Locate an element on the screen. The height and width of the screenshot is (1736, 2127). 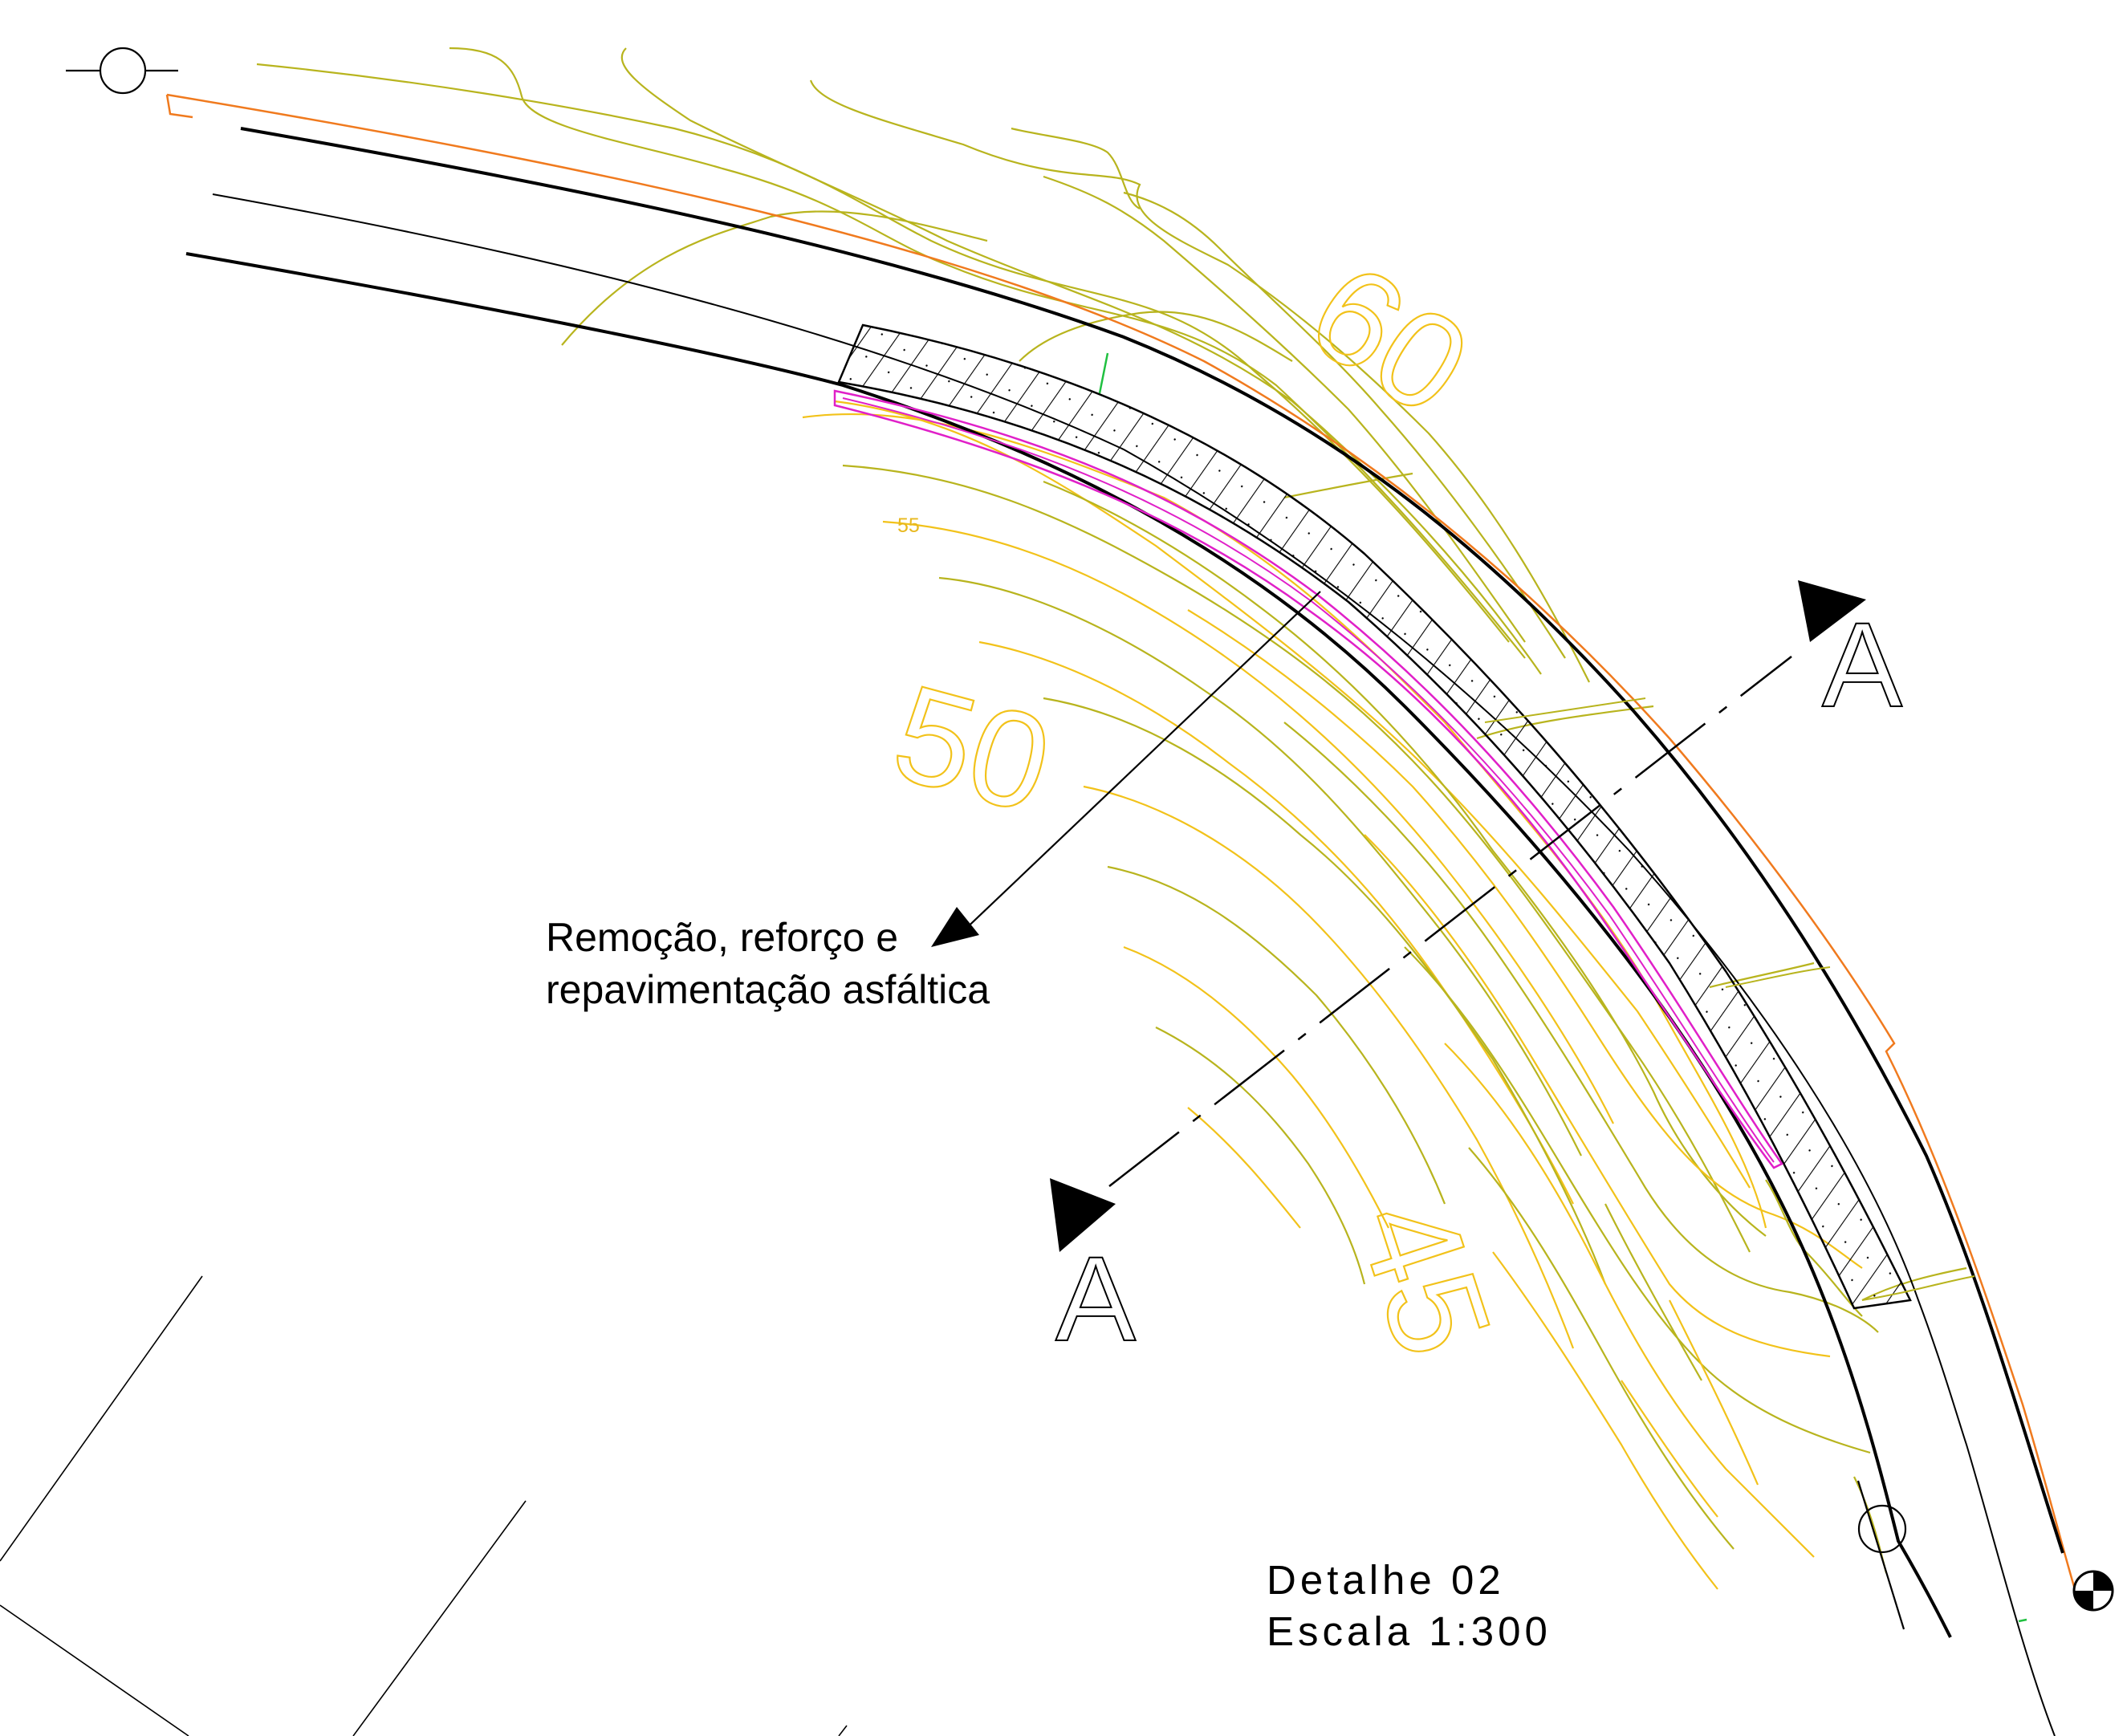
section-label-bottom: A is located at coordinates (1095, 1298).